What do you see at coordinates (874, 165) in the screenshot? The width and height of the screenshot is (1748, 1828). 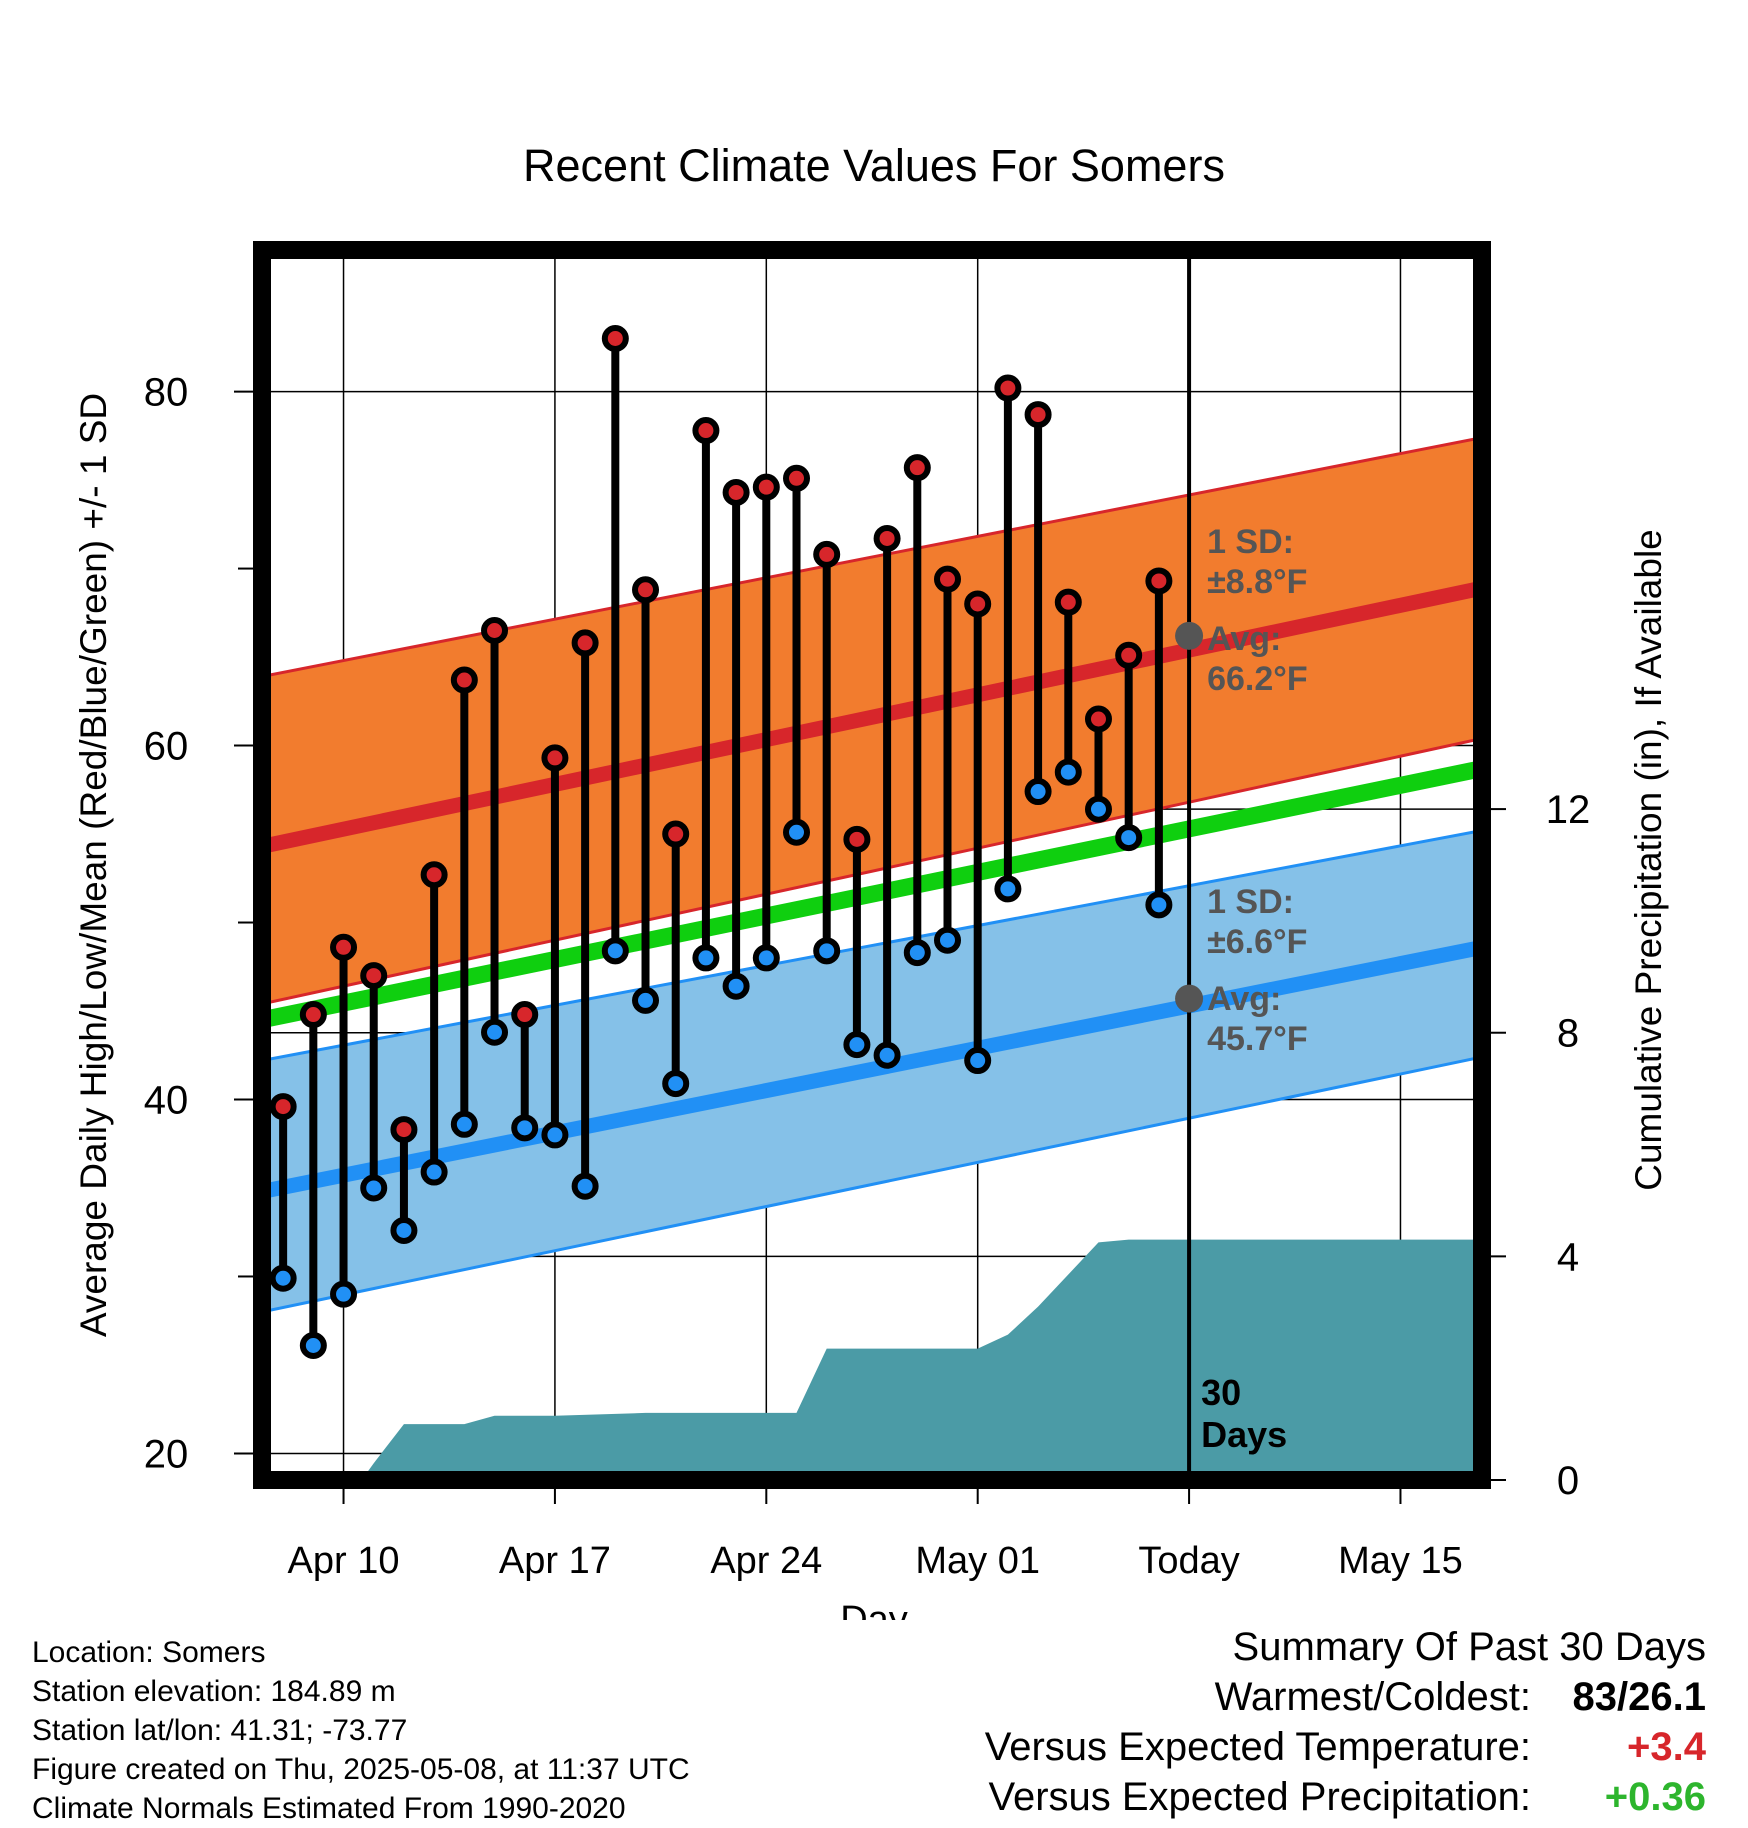 I see `chart-title: Recent Climate Values For Somers` at bounding box center [874, 165].